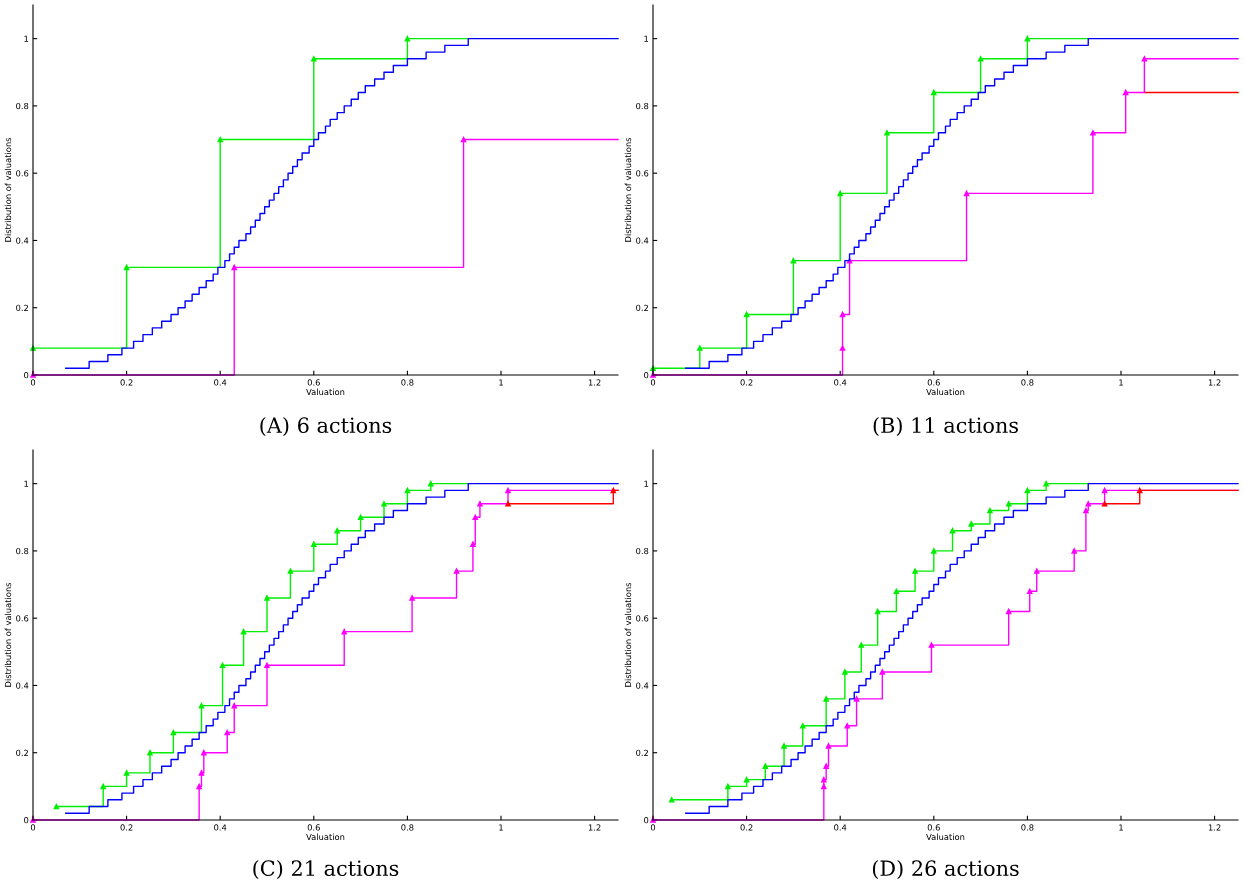 Image resolution: width=1244 pixels, height=893 pixels. Describe the element at coordinates (945, 426) in the screenshot. I see `text: (B) 11 actions` at that location.